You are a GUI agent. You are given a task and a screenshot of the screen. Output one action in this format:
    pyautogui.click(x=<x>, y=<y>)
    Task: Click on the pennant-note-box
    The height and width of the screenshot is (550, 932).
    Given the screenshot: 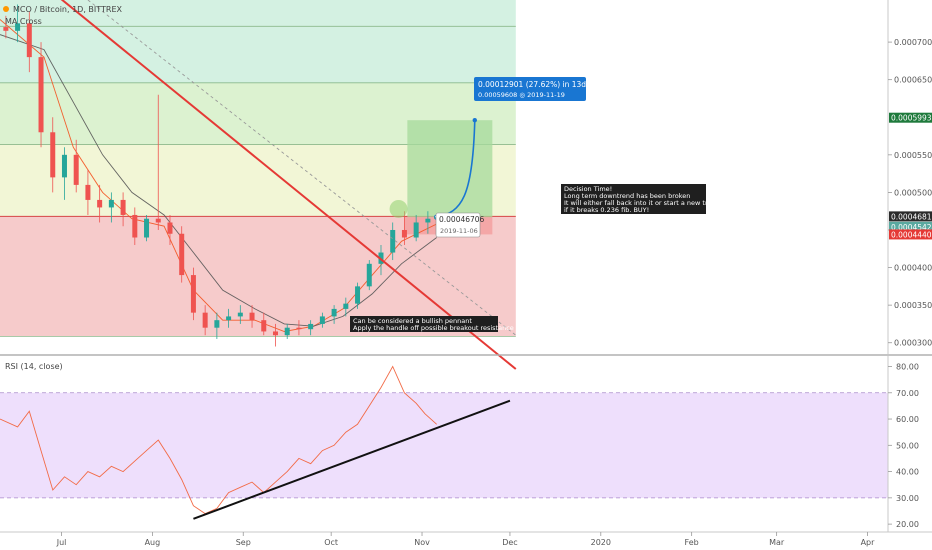 What is the action you would take?
    pyautogui.click(x=424, y=324)
    